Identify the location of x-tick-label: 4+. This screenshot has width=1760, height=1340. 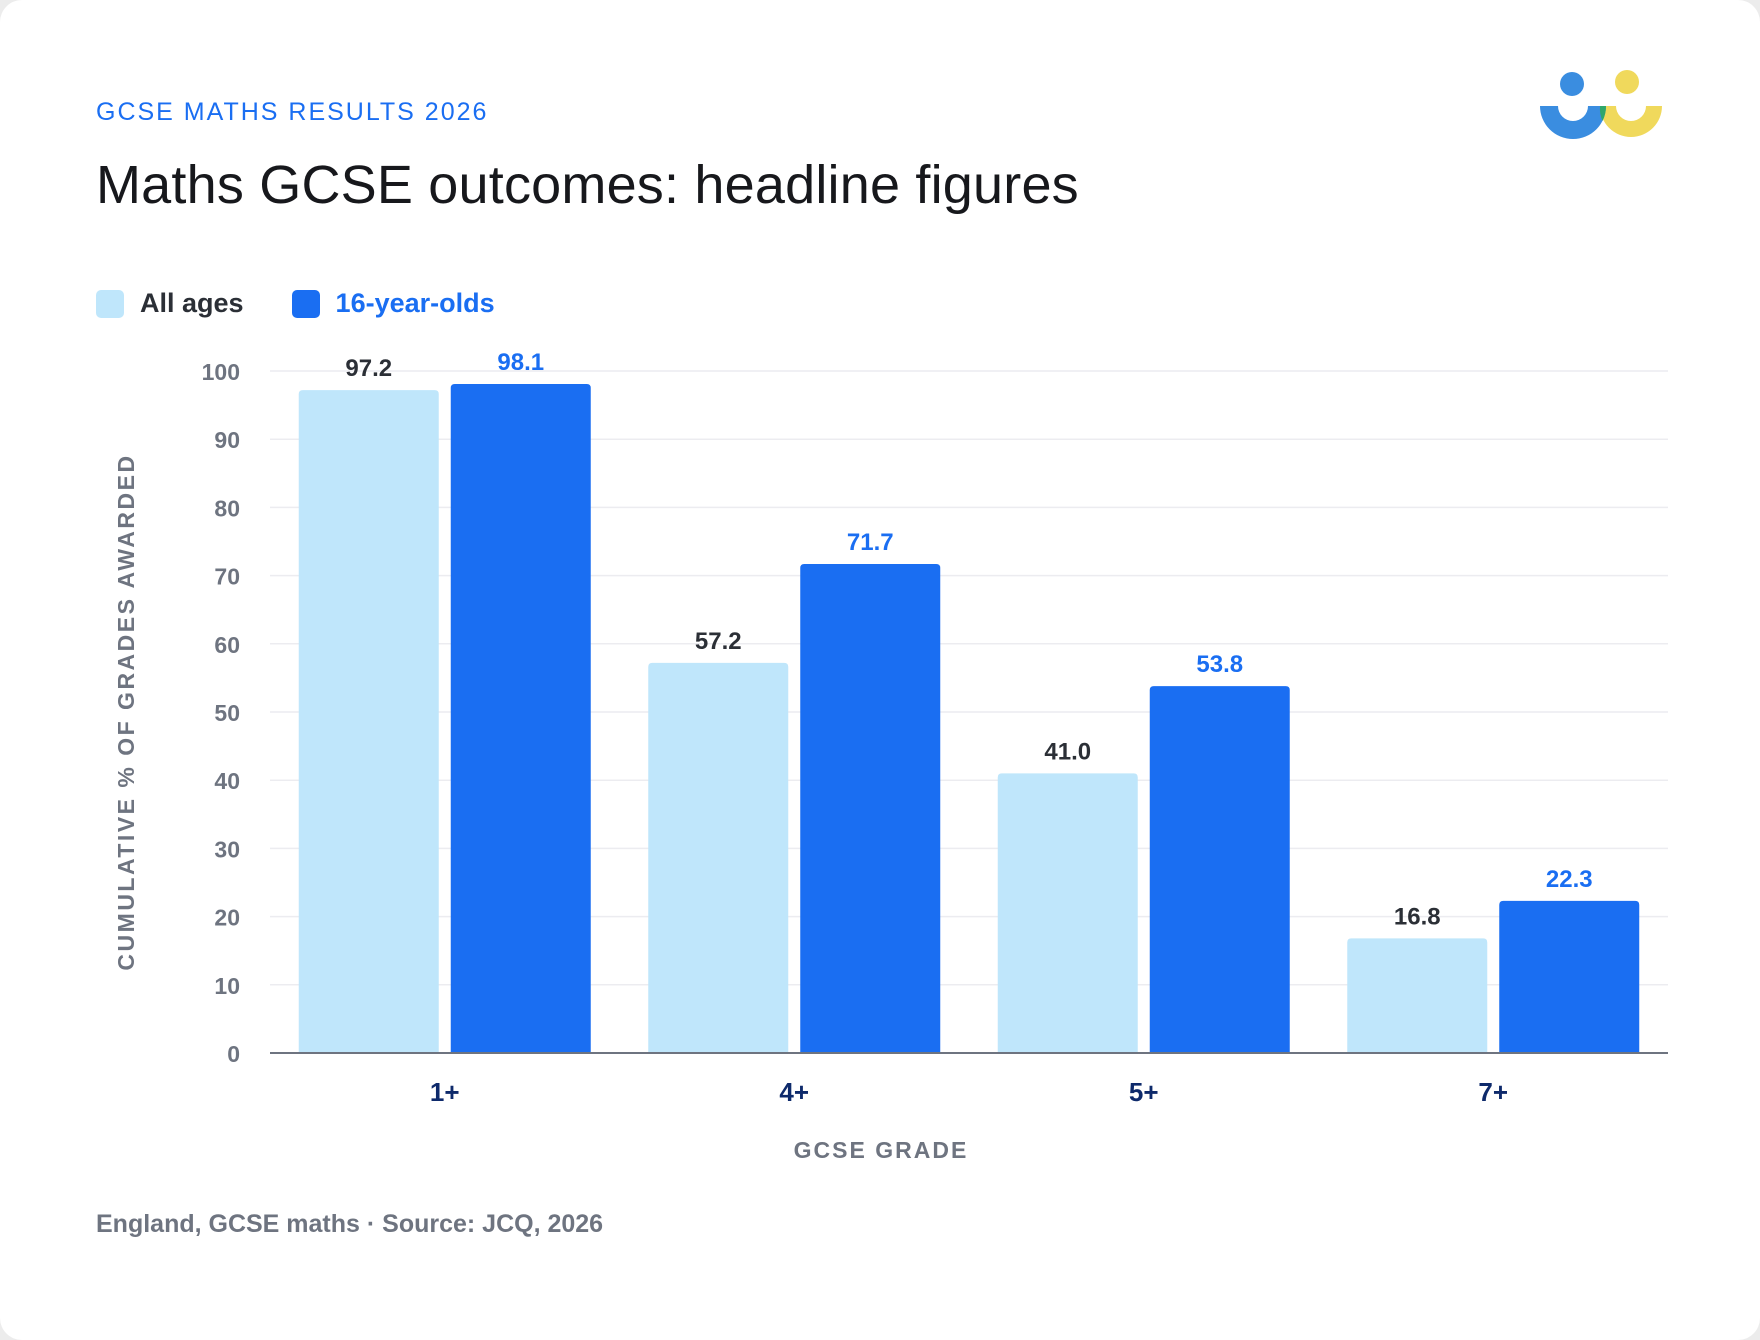
(794, 1092).